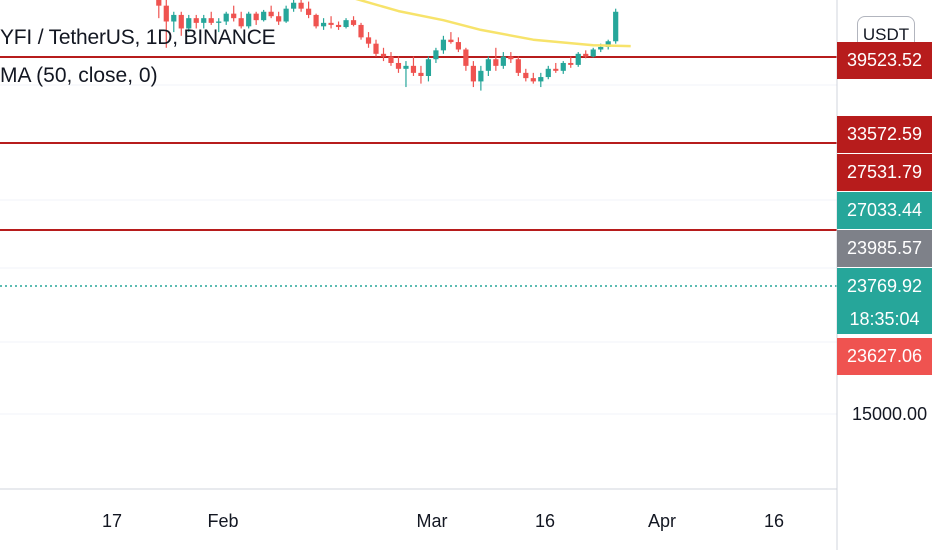 Image resolution: width=932 pixels, height=555 pixels. Describe the element at coordinates (884, 134) in the screenshot. I see `price-label-0: 33572.59` at that location.